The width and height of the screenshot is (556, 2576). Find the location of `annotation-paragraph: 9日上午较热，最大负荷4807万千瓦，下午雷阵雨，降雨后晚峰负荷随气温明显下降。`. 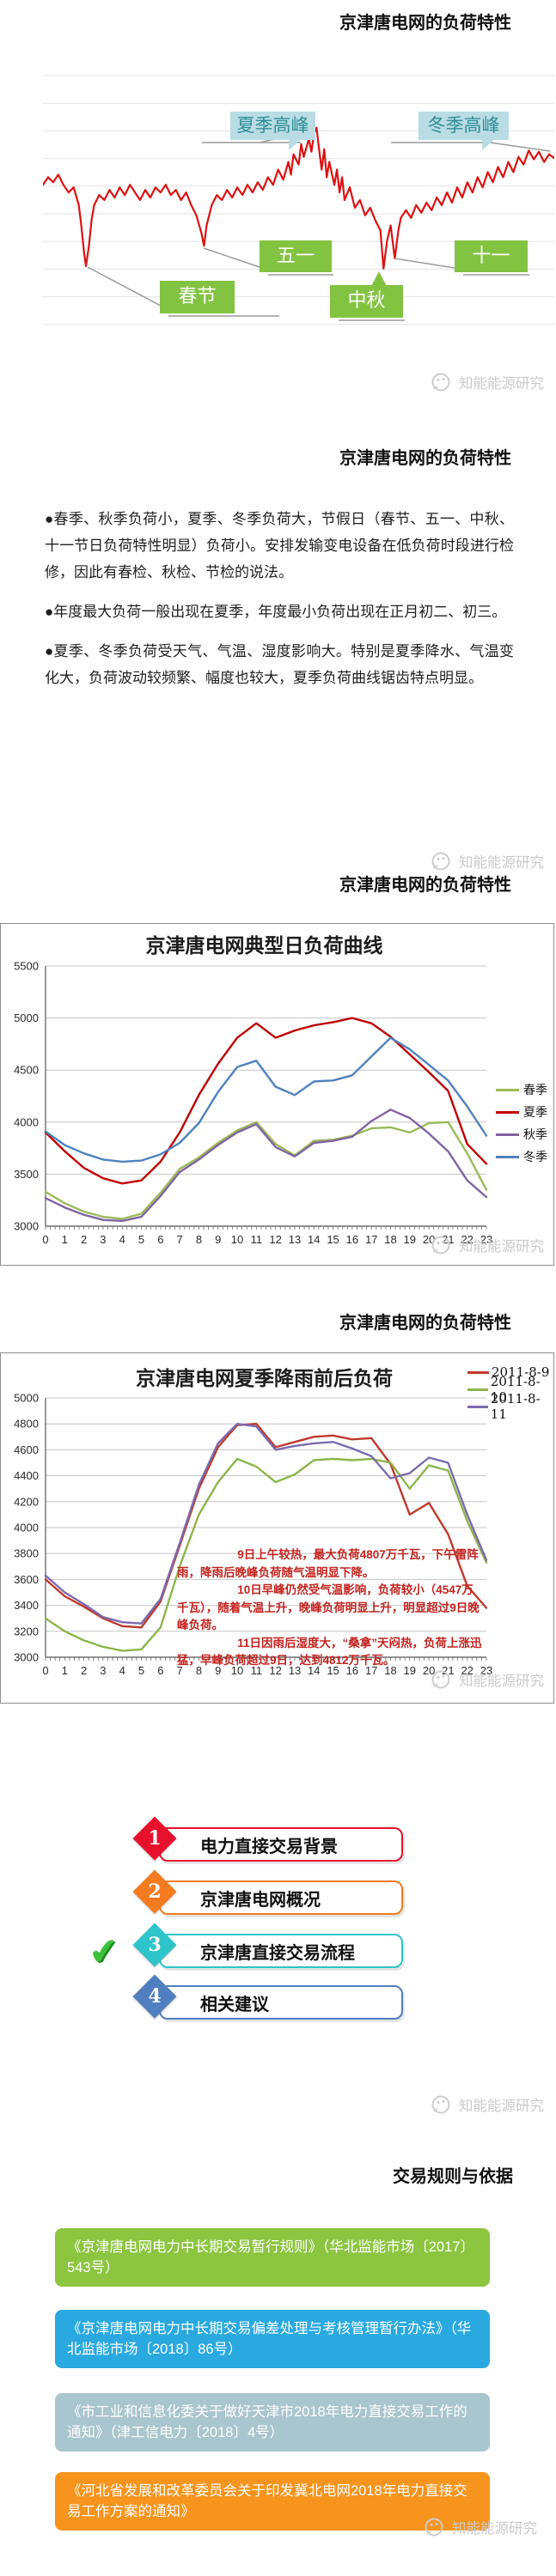

annotation-paragraph: 9日上午较热，最大负荷4807万千瓦，下午雷阵雨，降雨后晚峰负荷随气温明显下降。 is located at coordinates (328, 1564).